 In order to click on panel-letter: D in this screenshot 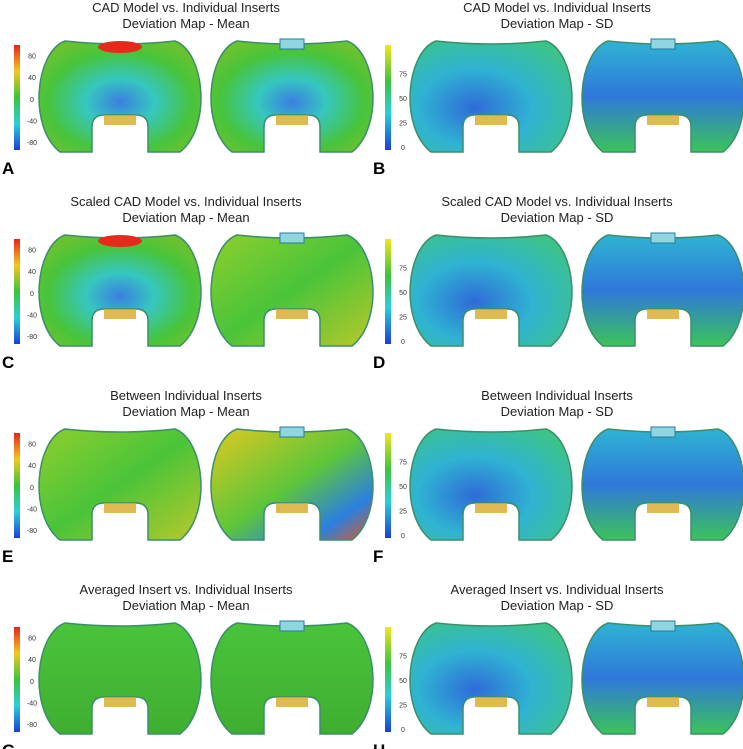, I will do `click(379, 362)`.